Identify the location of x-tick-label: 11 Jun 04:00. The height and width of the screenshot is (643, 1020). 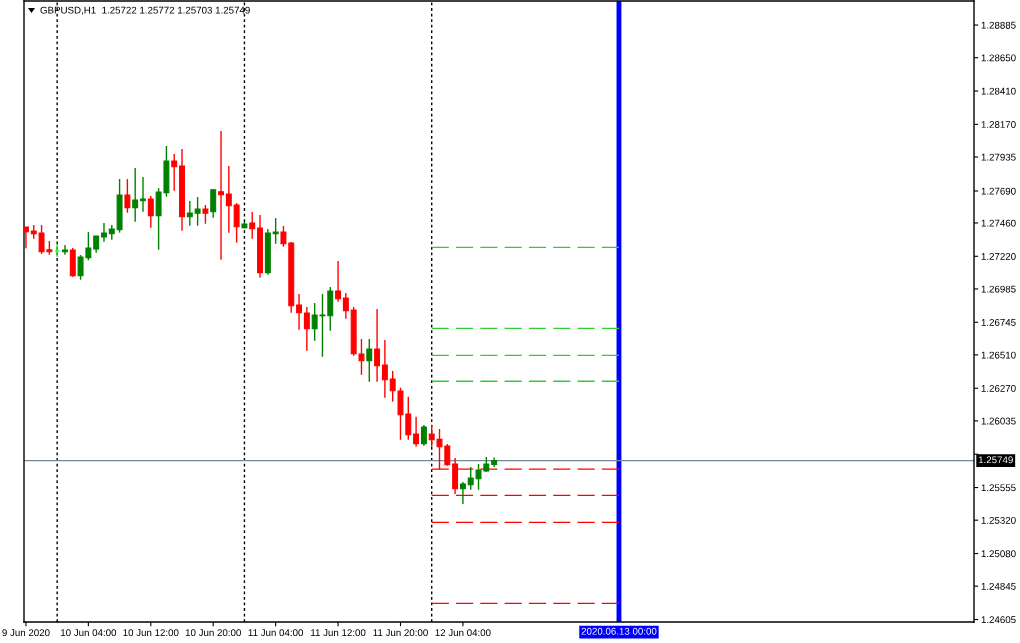
(276, 633).